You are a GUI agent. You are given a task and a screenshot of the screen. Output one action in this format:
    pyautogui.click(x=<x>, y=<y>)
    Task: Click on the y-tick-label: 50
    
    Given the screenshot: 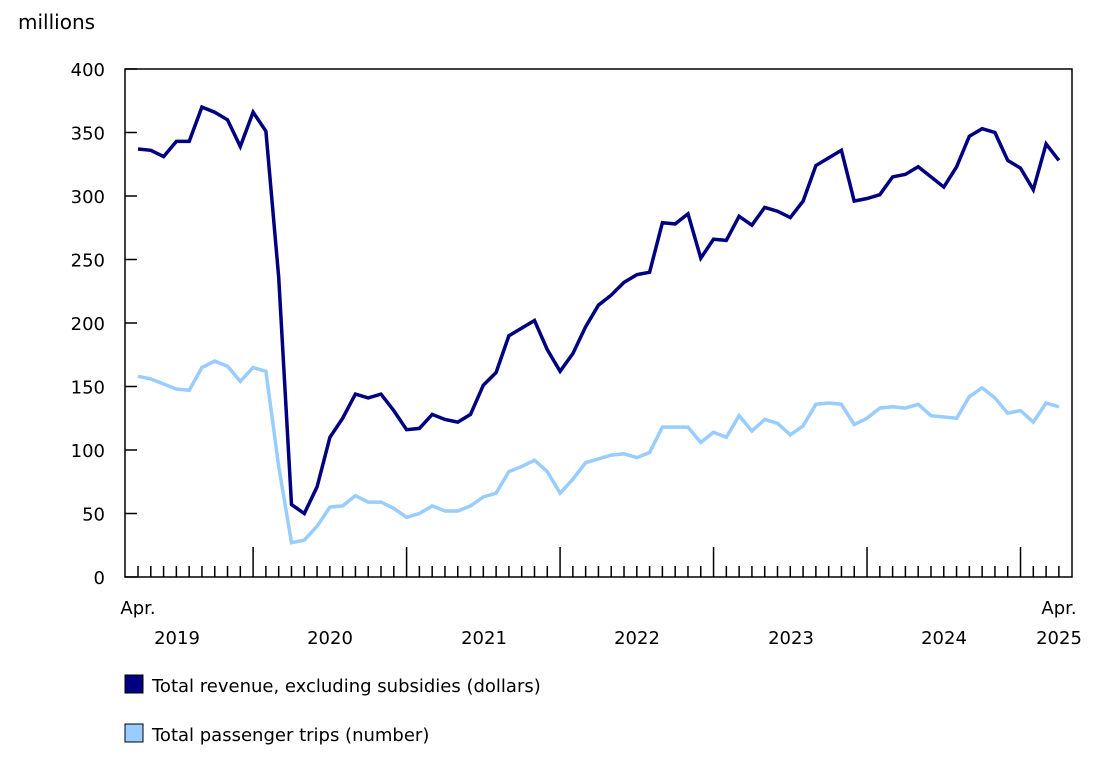 What is the action you would take?
    pyautogui.click(x=93, y=515)
    